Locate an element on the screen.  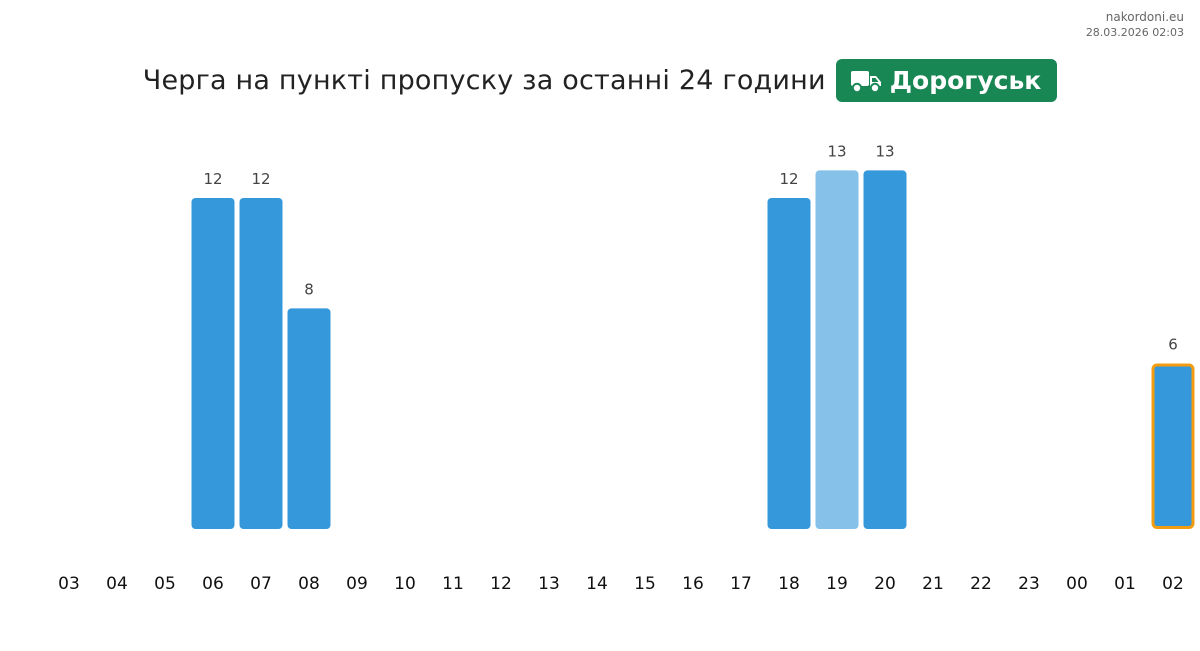
bar-value-label-19: 13 is located at coordinates (836, 151).